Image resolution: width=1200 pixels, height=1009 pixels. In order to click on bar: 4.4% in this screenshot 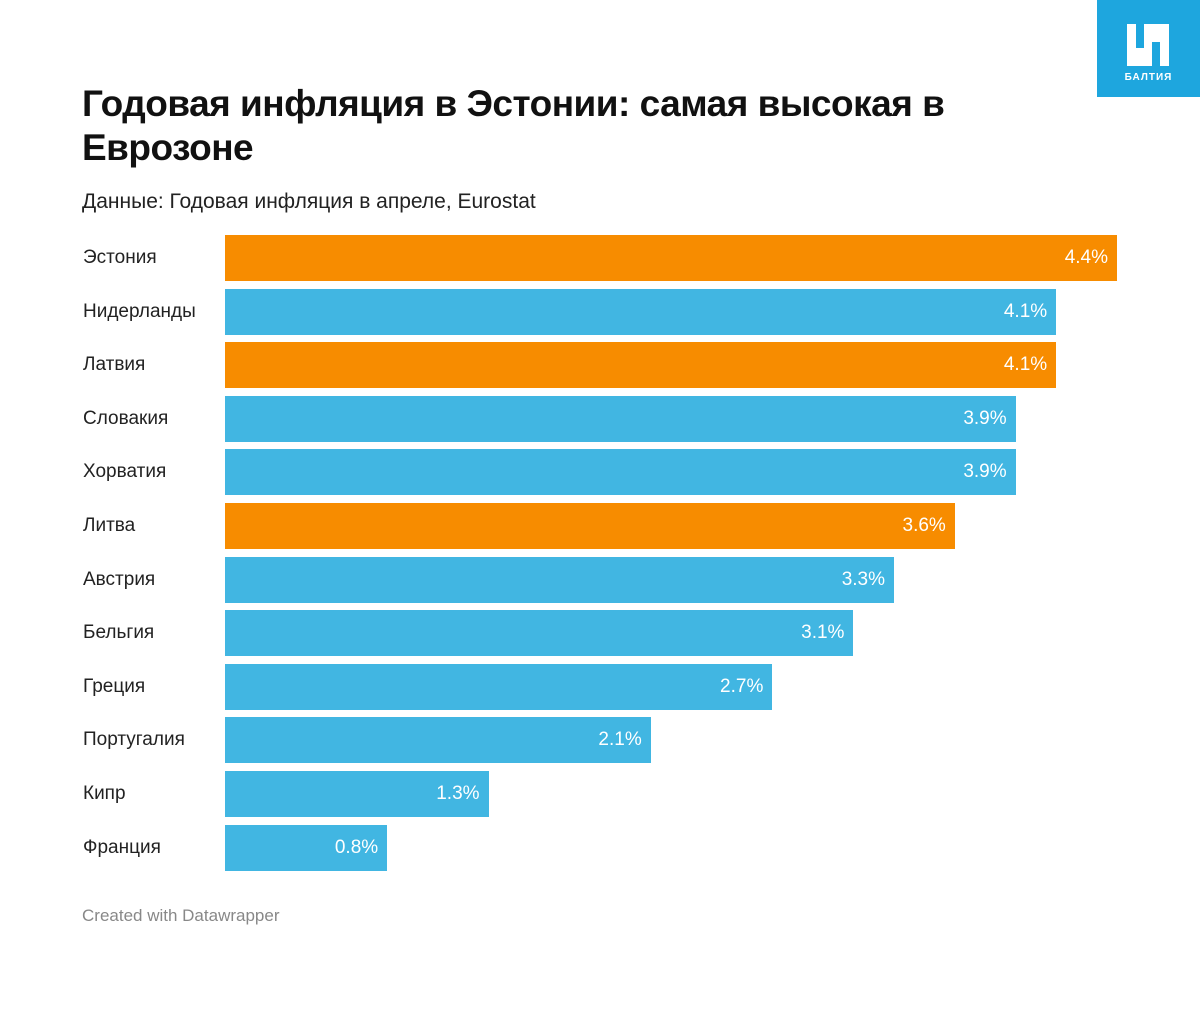, I will do `click(671, 258)`.